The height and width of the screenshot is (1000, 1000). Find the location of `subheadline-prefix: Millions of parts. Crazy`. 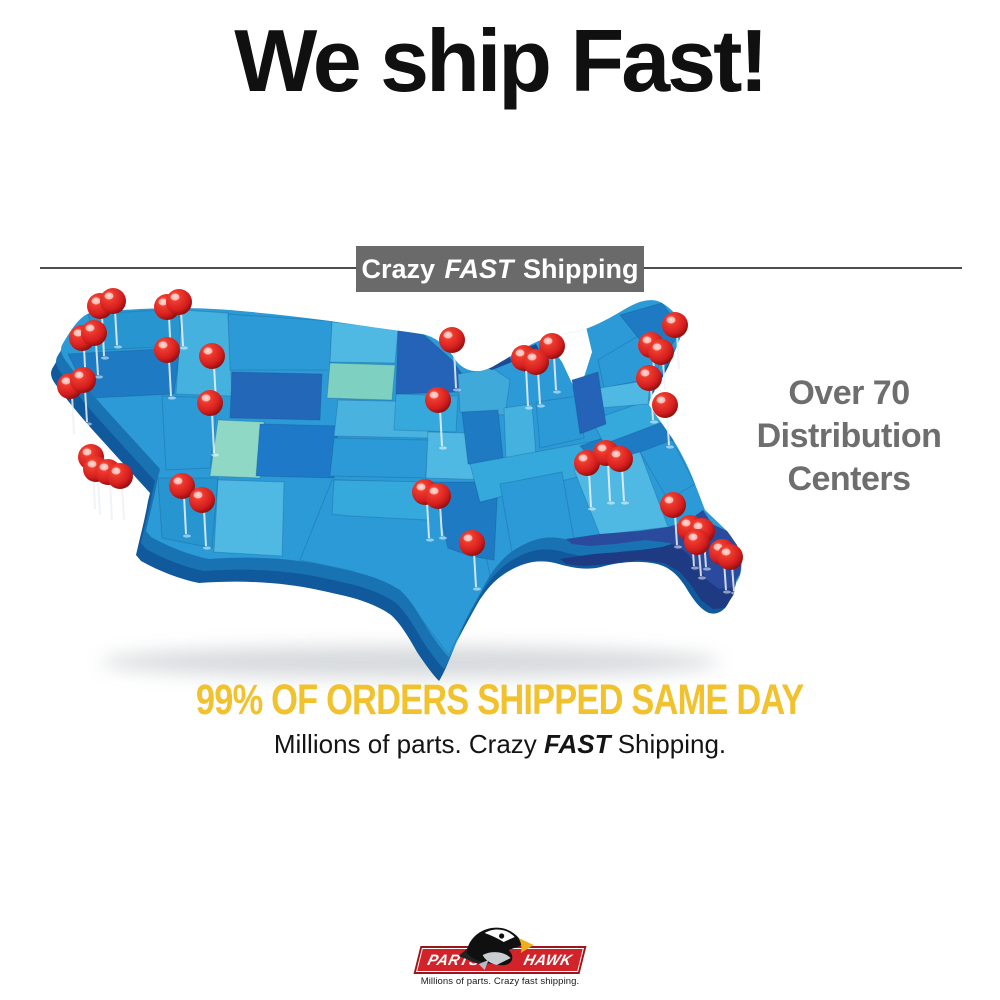

subheadline-prefix: Millions of parts. Crazy is located at coordinates (409, 744).